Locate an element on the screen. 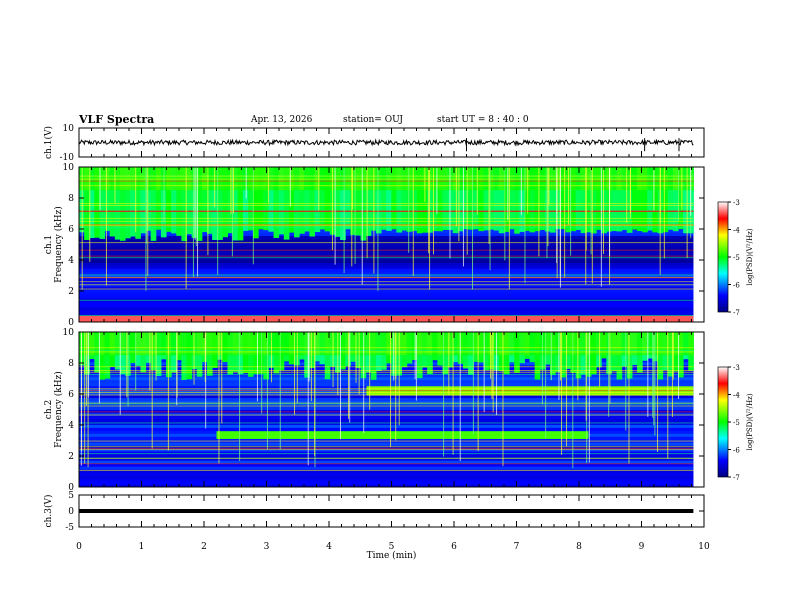 Image resolution: width=792 pixels, height=612 pixels. x-tick-label: 0 is located at coordinates (79, 547).